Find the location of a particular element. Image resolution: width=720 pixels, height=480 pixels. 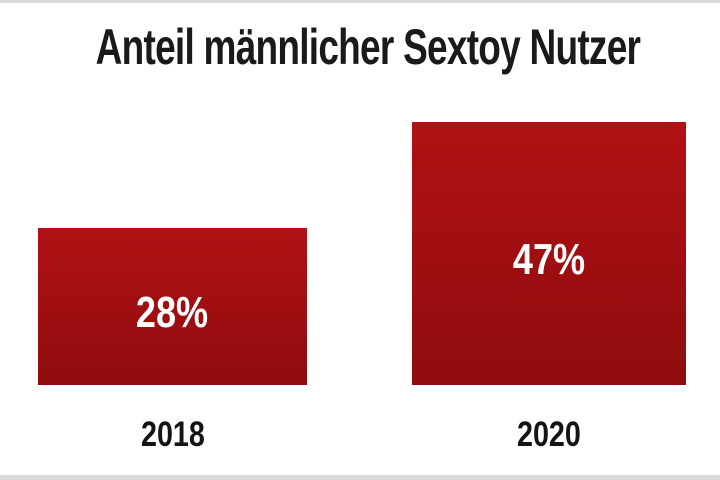

x-axis-label-2020: 2020 is located at coordinates (549, 434).